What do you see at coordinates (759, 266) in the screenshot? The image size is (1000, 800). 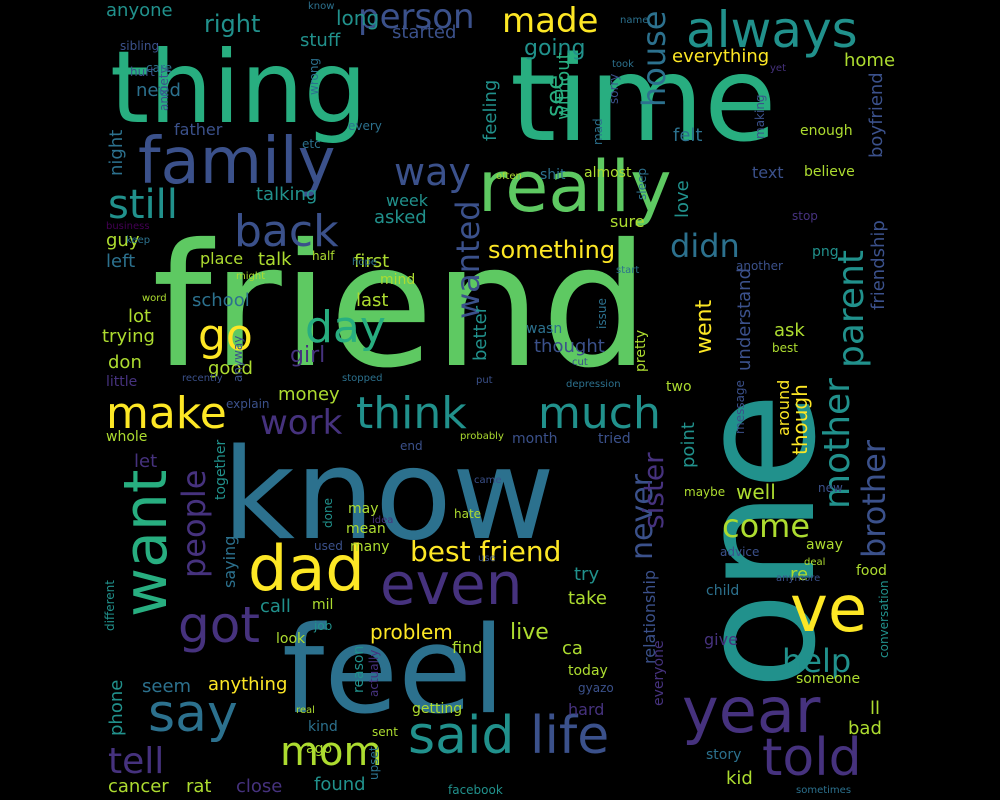 I see `word-another: another` at bounding box center [759, 266].